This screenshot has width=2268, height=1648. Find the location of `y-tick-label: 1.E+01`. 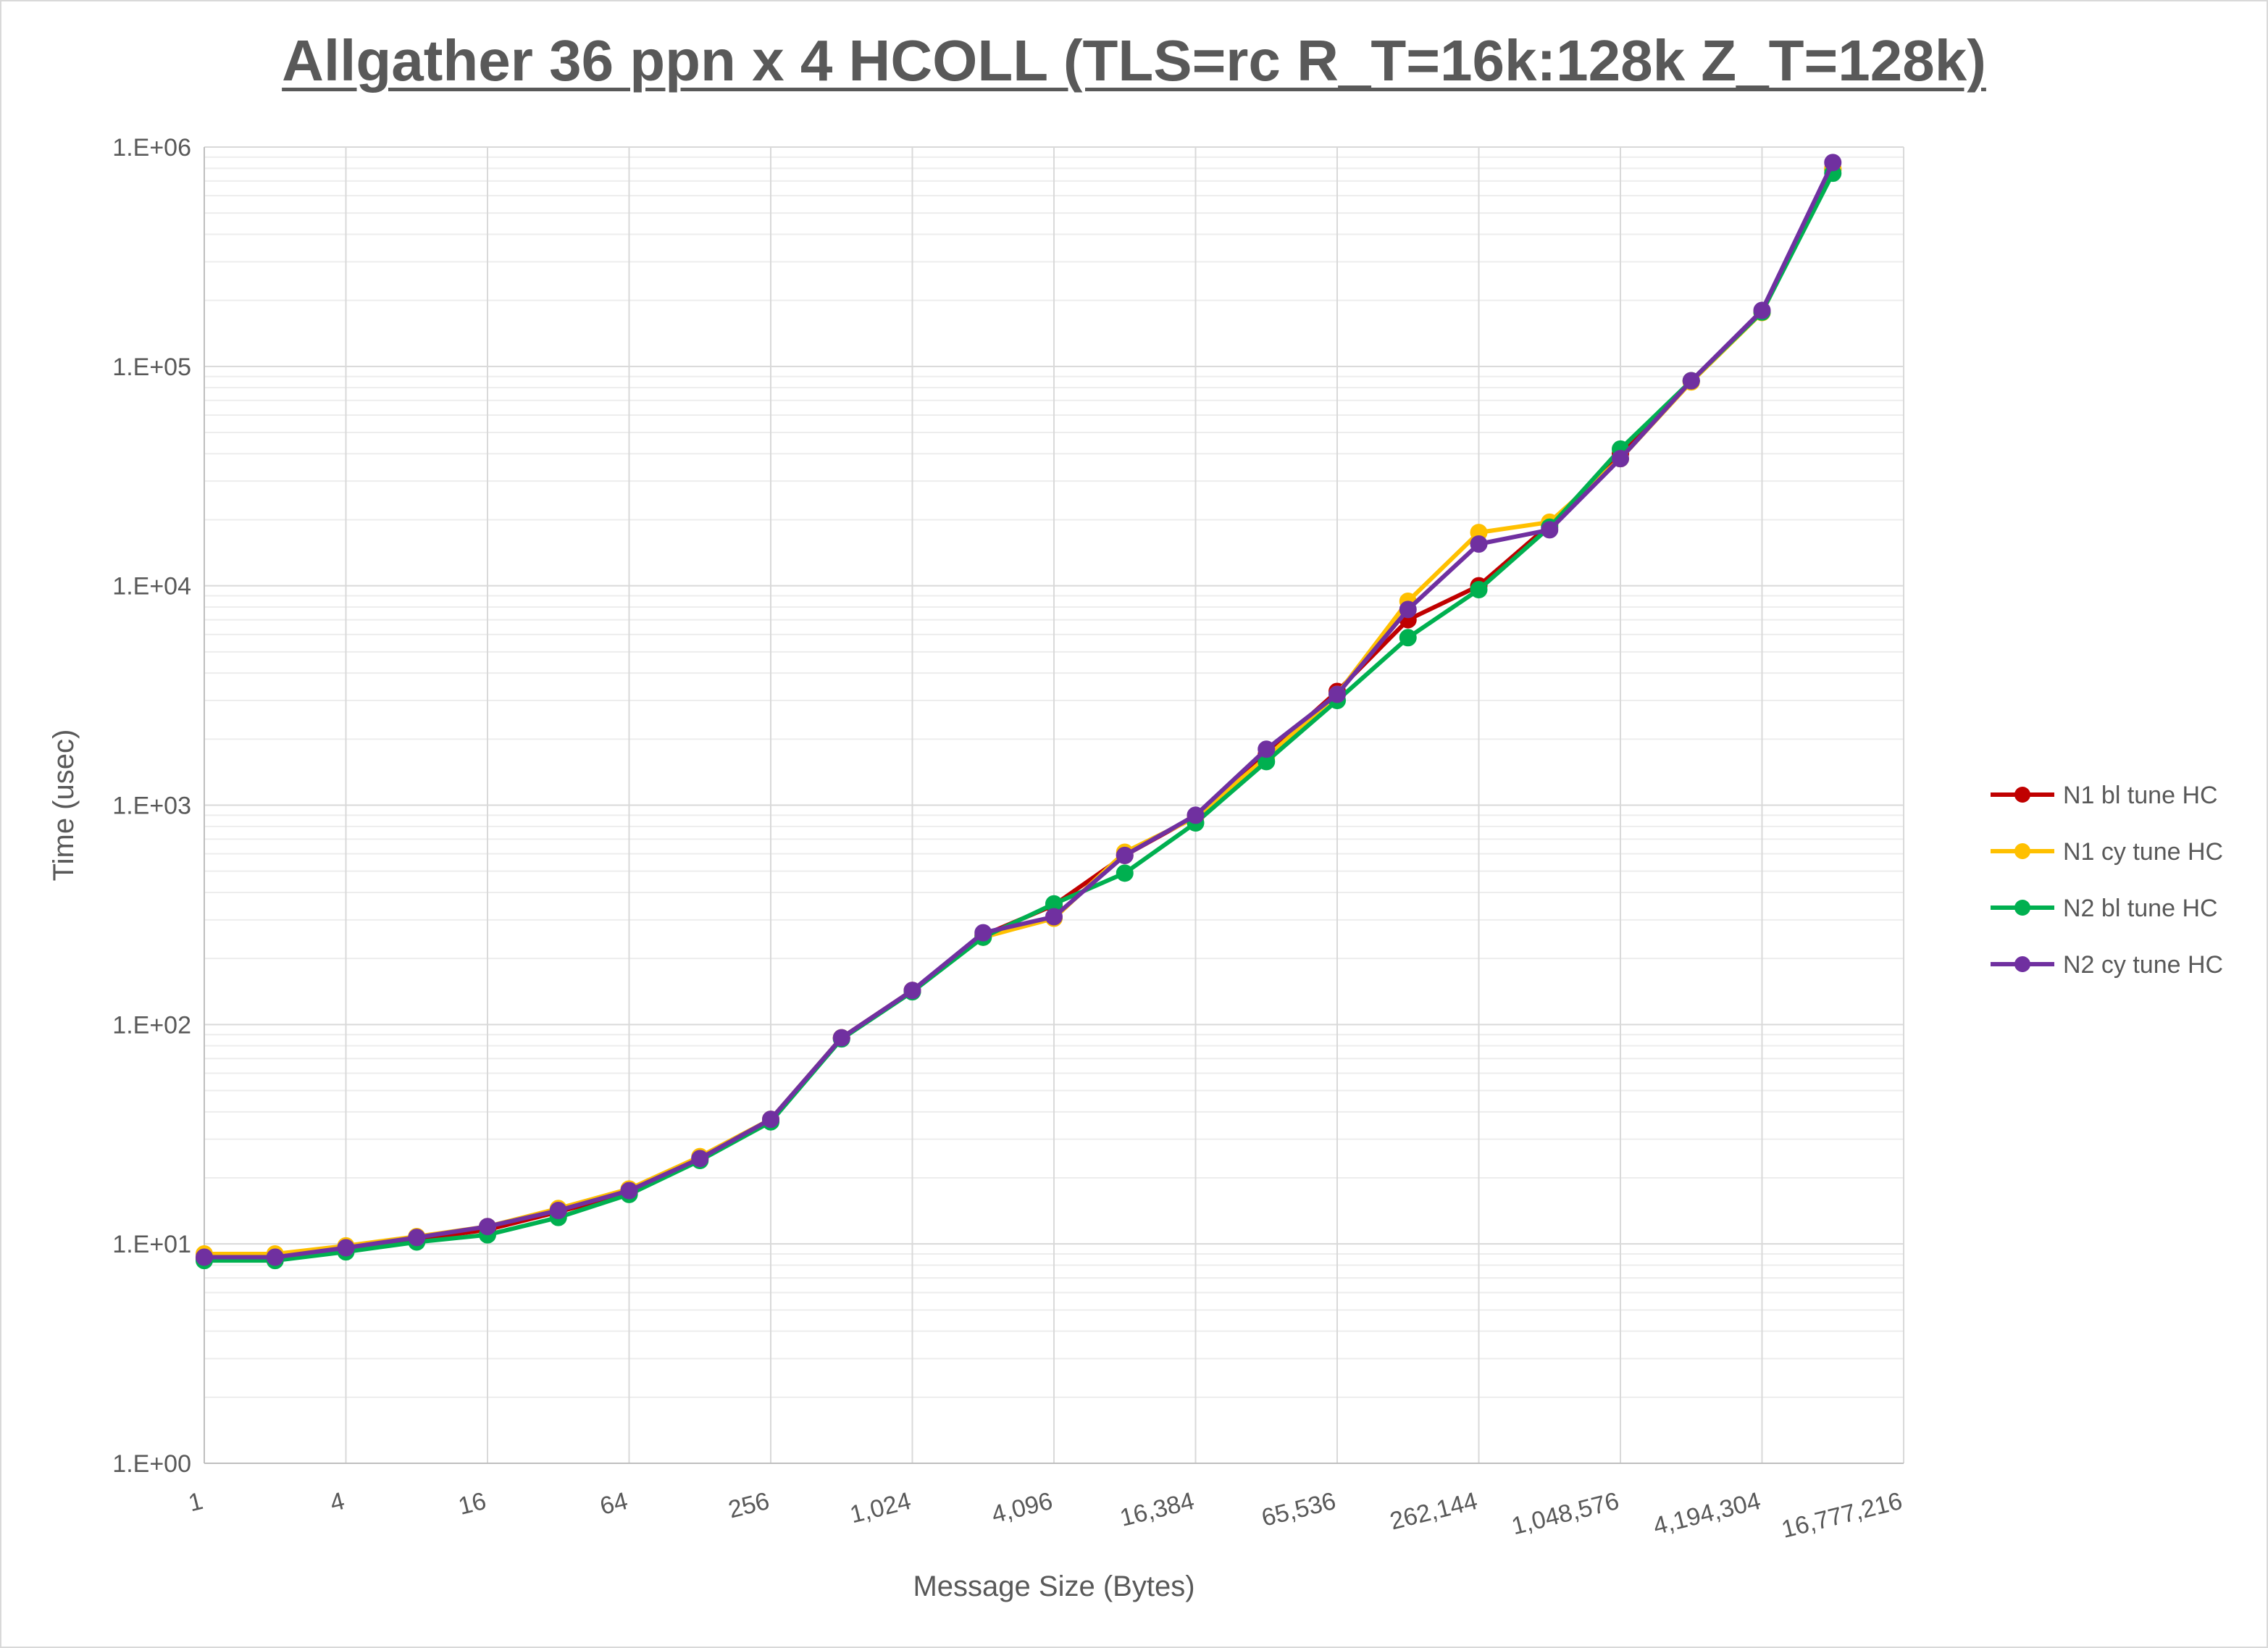

y-tick-label: 1.E+01 is located at coordinates (152, 1244).